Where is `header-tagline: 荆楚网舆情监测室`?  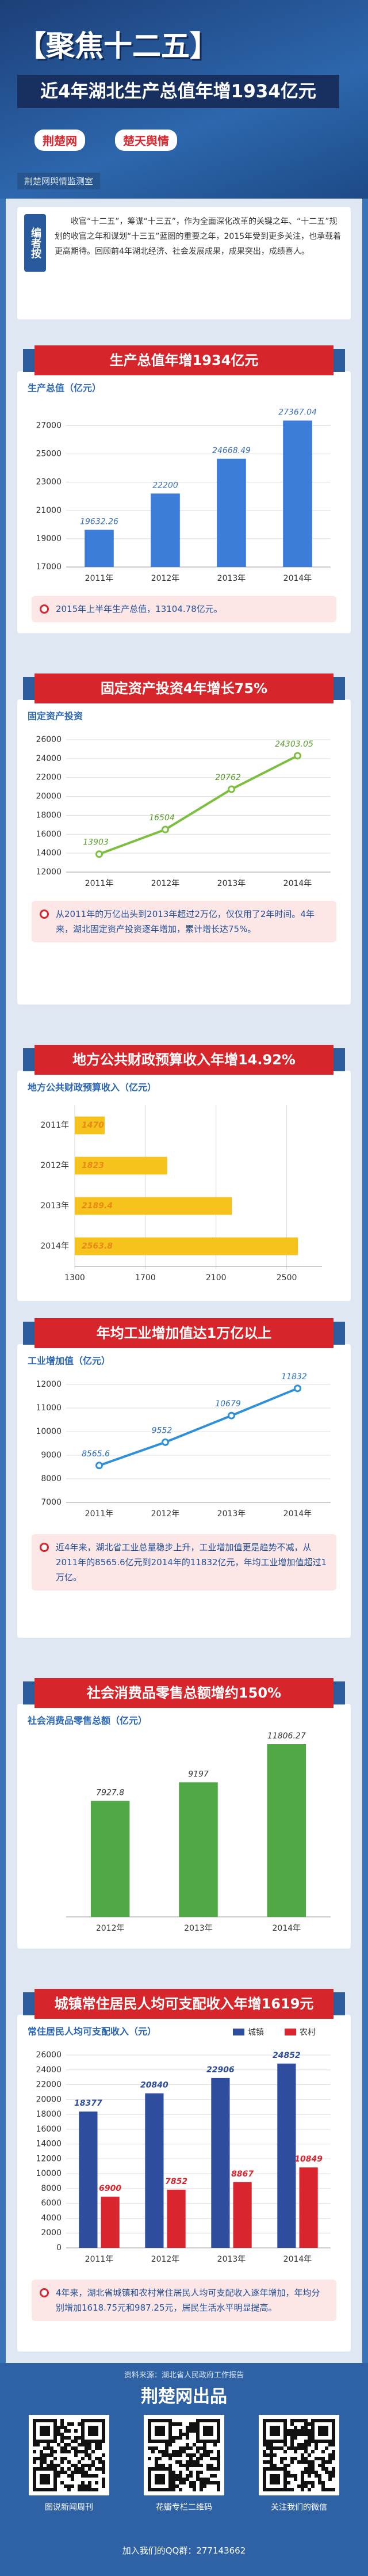 header-tagline: 荆楚网舆情监测室 is located at coordinates (59, 181).